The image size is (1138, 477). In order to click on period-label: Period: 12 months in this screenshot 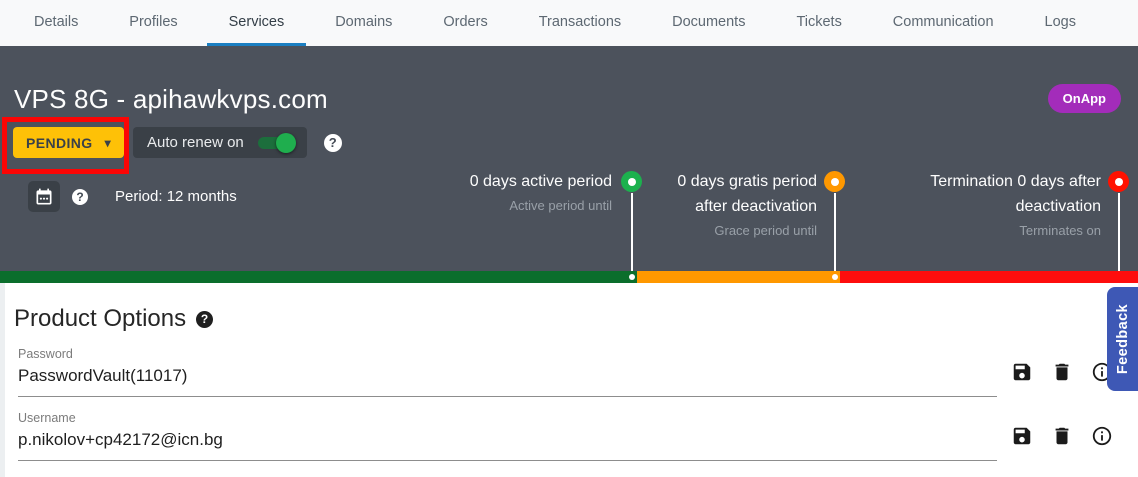, I will do `click(176, 196)`.